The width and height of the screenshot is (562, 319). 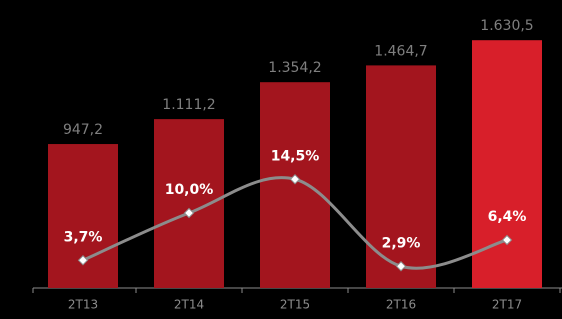 What do you see at coordinates (83, 237) in the screenshot?
I see `line-value-label: 3,7%` at bounding box center [83, 237].